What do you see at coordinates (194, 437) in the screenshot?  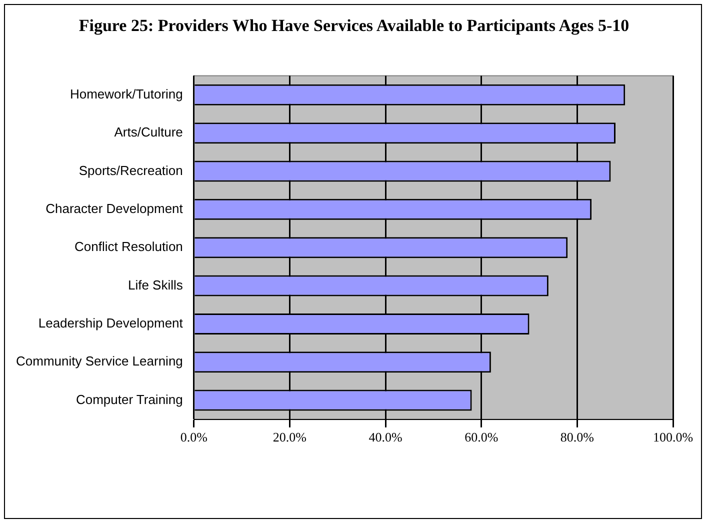 I see `x-tick-label: 0.0%` at bounding box center [194, 437].